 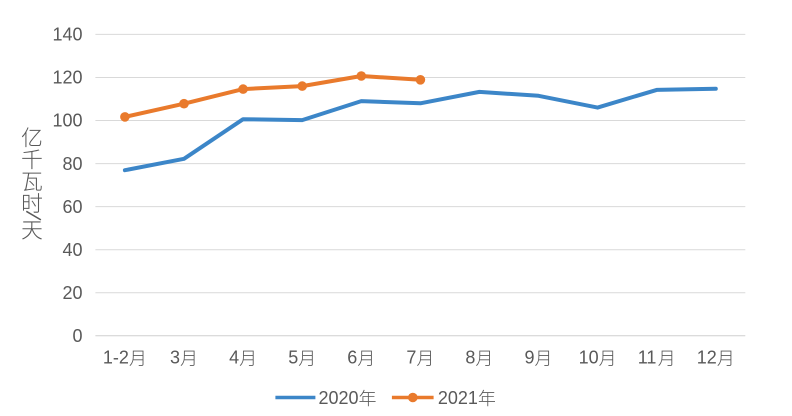 I want to click on svg-text: 140, so click(x=67, y=35).